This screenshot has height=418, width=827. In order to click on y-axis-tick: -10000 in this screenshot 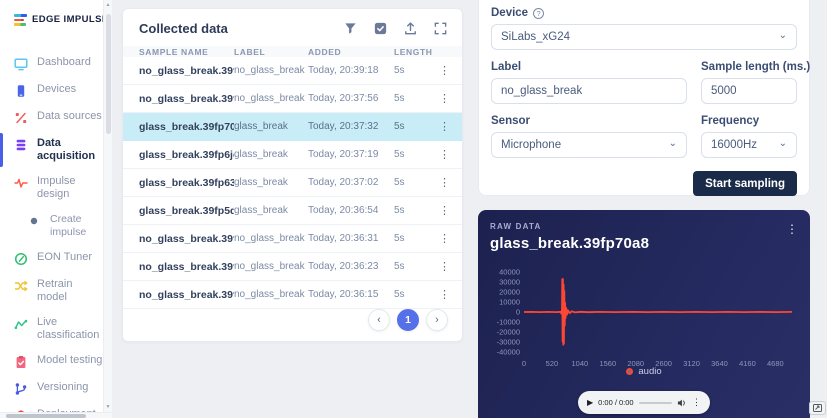, I will do `click(508, 322)`.